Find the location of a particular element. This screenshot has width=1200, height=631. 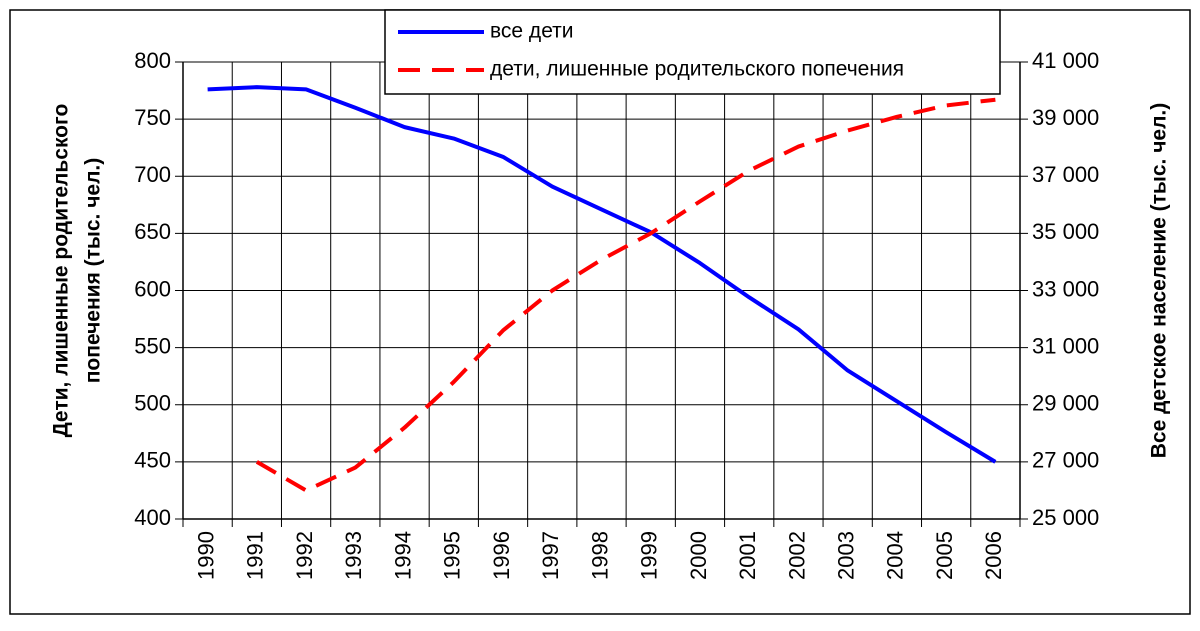

x-tick-label: 2000 is located at coordinates (698, 555).